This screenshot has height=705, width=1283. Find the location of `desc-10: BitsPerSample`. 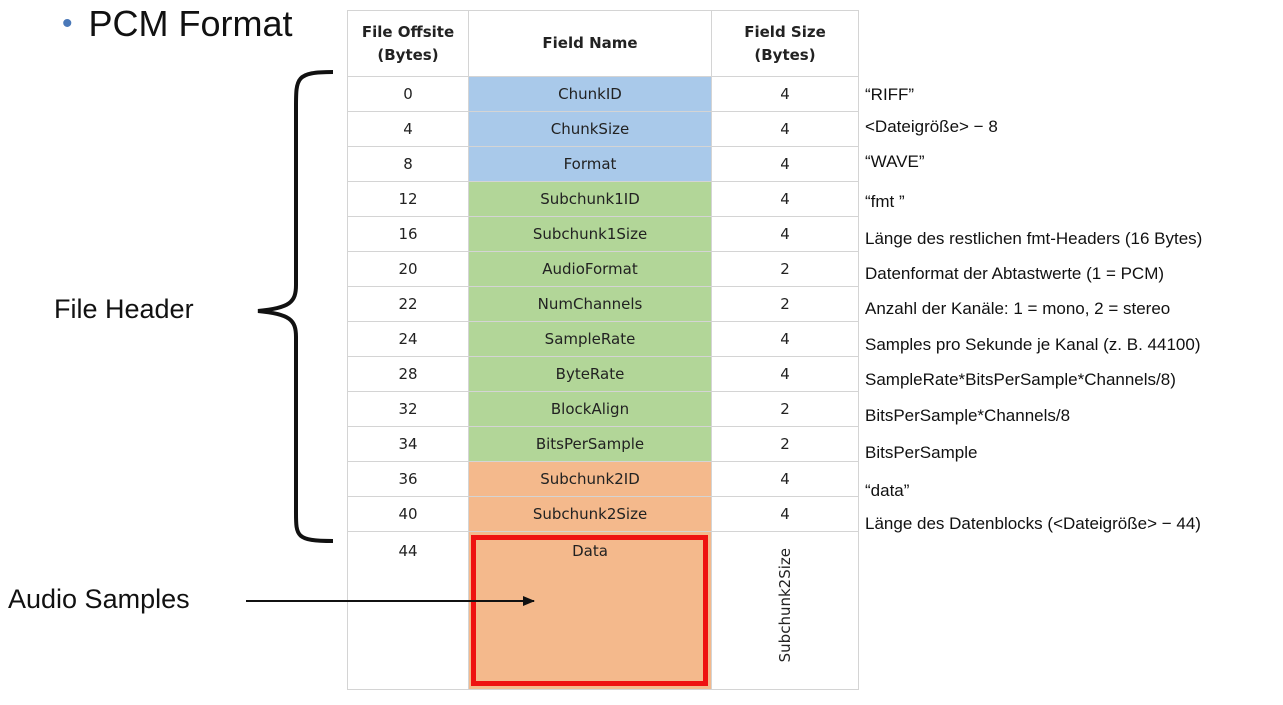

desc-10: BitsPerSample is located at coordinates (921, 452).